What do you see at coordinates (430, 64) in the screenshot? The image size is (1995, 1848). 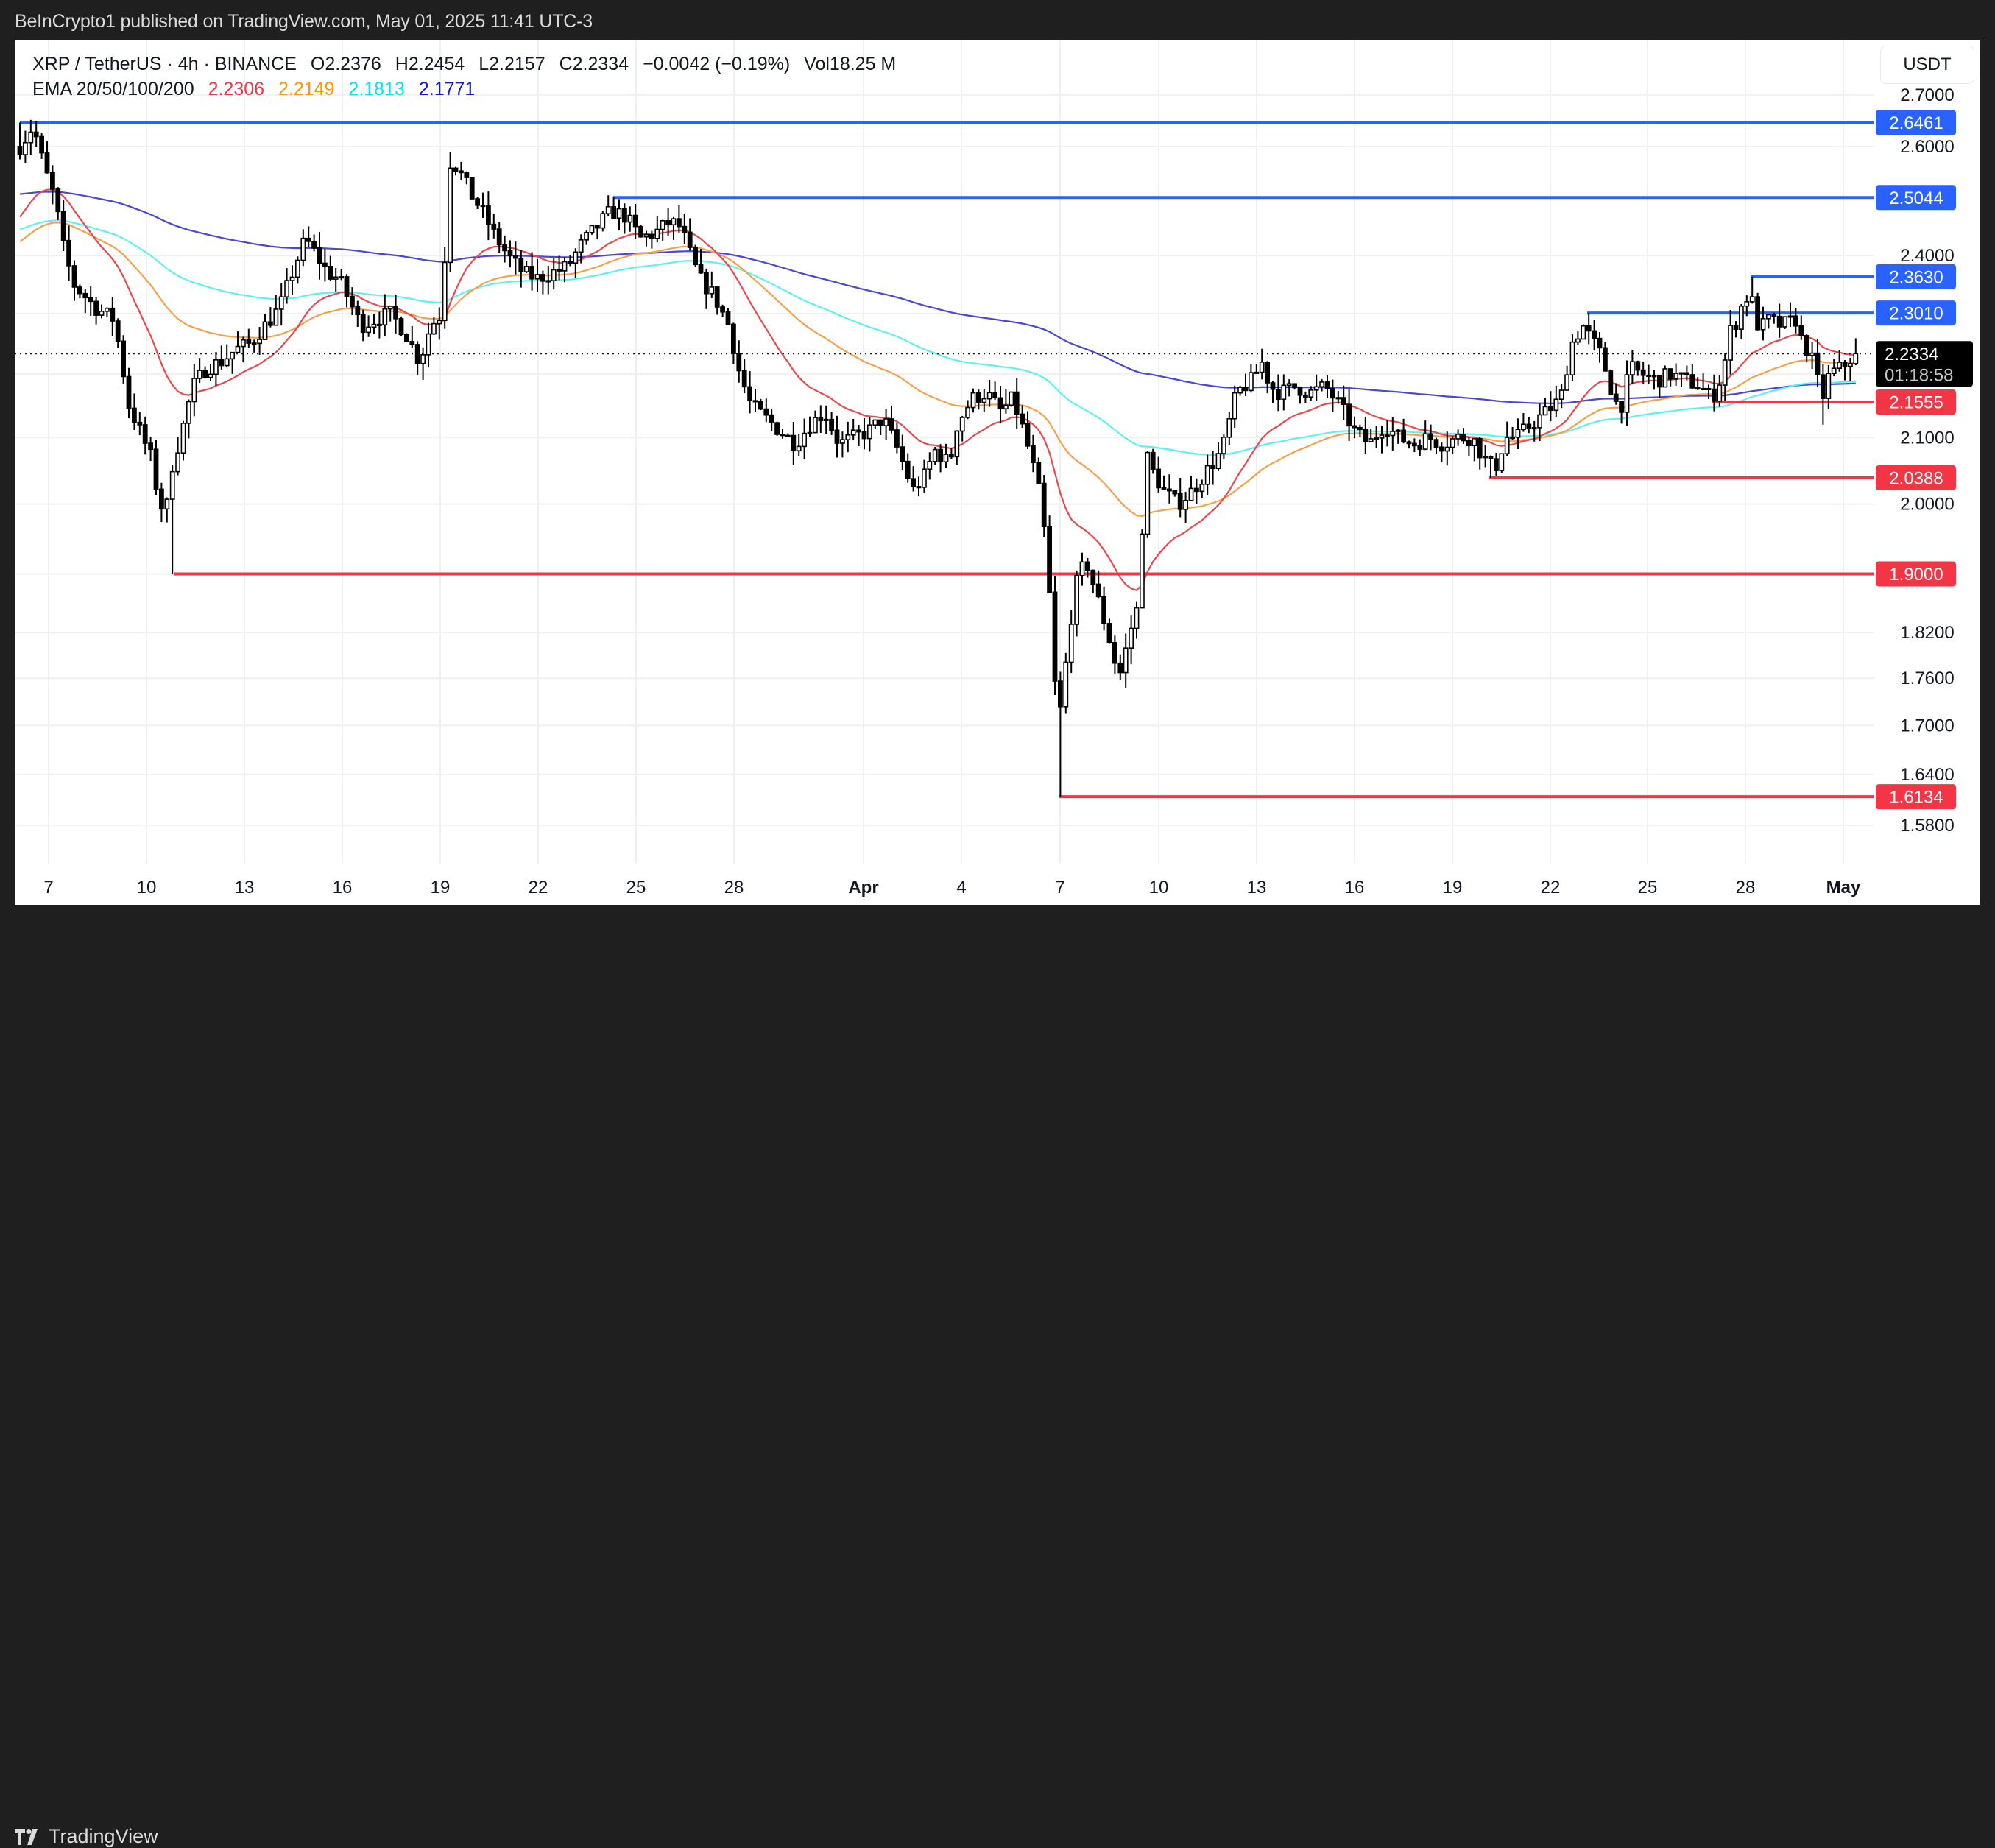 I see `high-value: H2.2454` at bounding box center [430, 64].